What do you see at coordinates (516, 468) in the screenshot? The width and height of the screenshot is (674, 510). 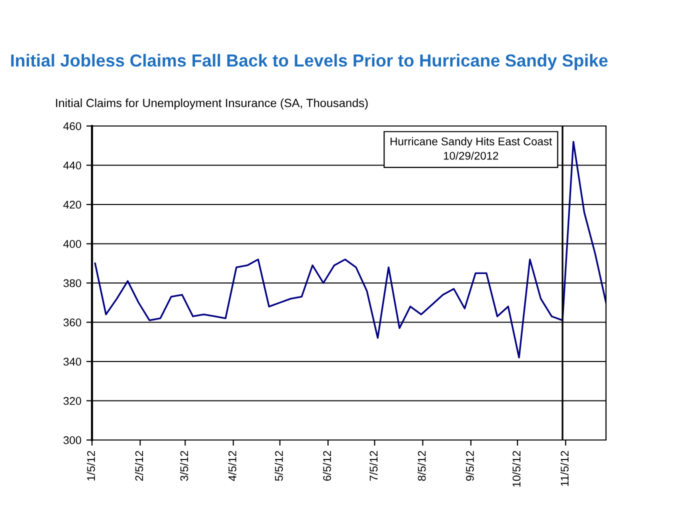 I see `x-tick-label: 10/5/12` at bounding box center [516, 468].